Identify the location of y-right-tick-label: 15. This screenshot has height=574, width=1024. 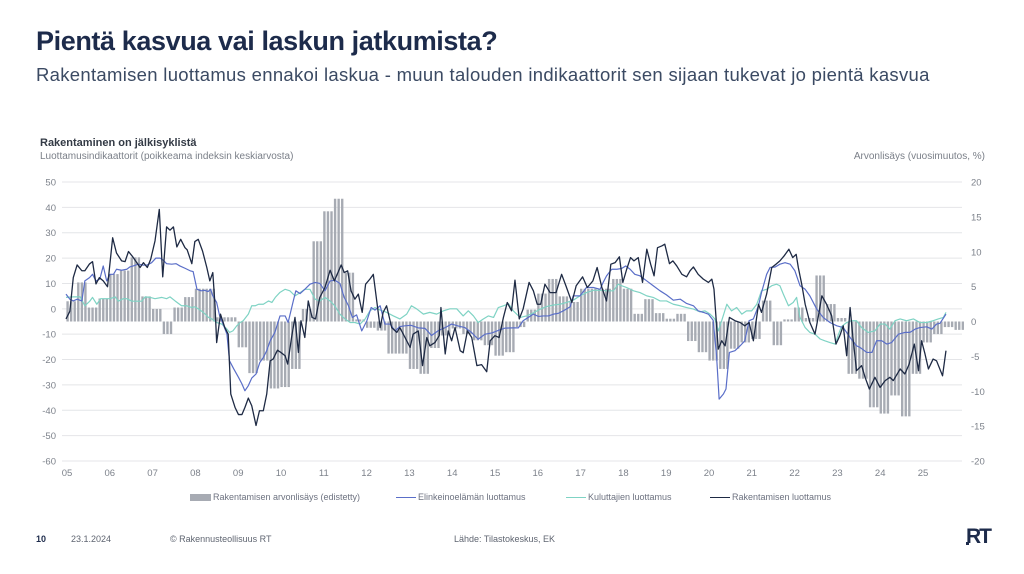
(976, 217).